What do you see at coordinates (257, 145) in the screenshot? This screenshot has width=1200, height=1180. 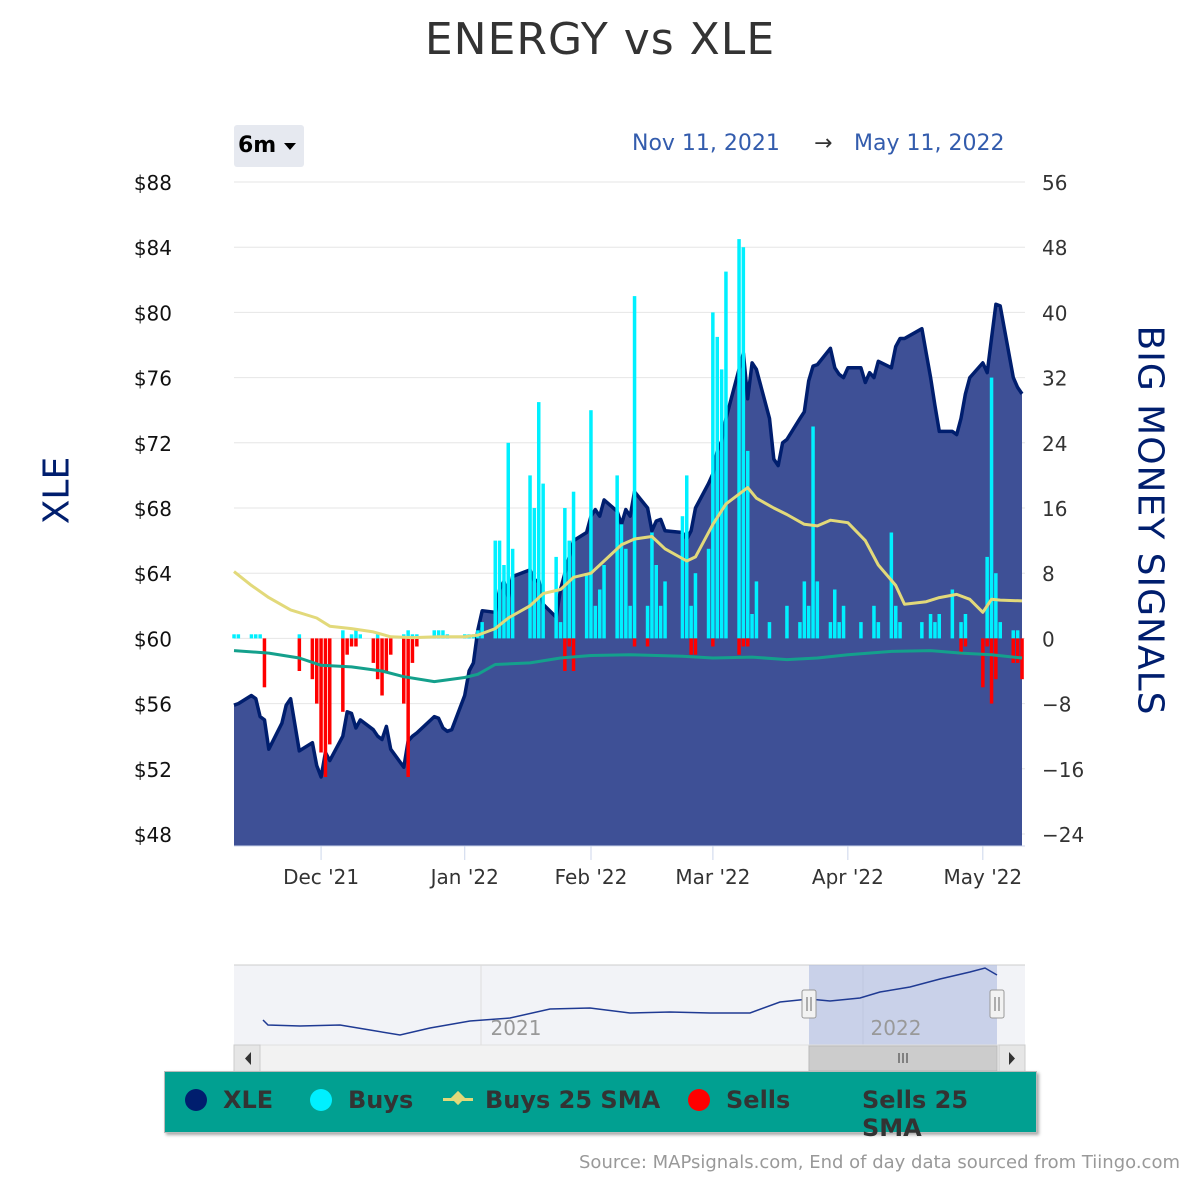 I see `range-selector-label: 6m` at bounding box center [257, 145].